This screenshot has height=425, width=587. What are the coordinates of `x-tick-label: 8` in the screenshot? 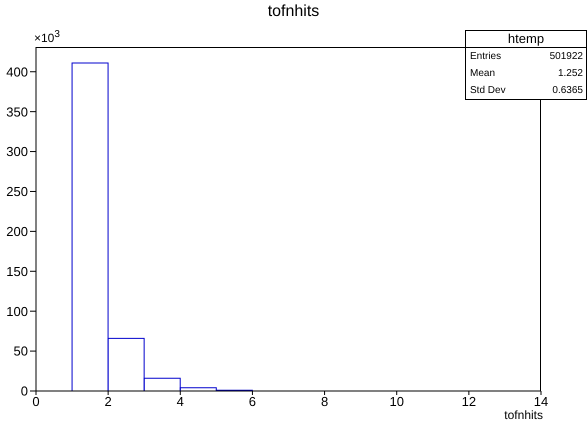 It's located at (324, 402).